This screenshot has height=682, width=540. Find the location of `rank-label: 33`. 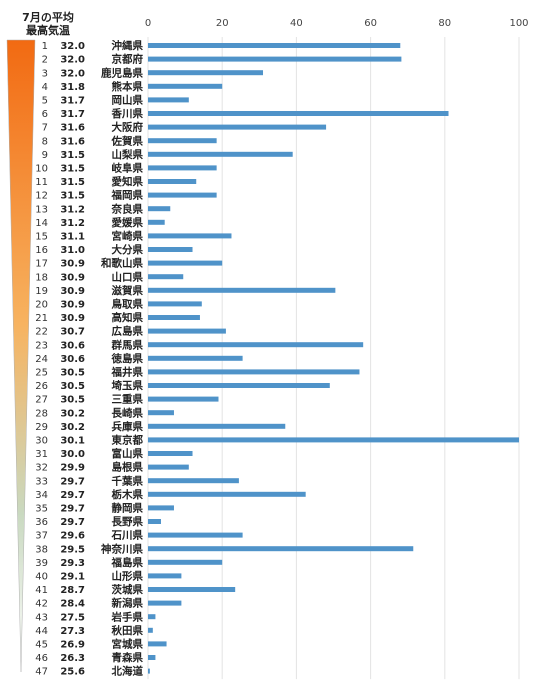

rank-label: 33 is located at coordinates (41, 481).